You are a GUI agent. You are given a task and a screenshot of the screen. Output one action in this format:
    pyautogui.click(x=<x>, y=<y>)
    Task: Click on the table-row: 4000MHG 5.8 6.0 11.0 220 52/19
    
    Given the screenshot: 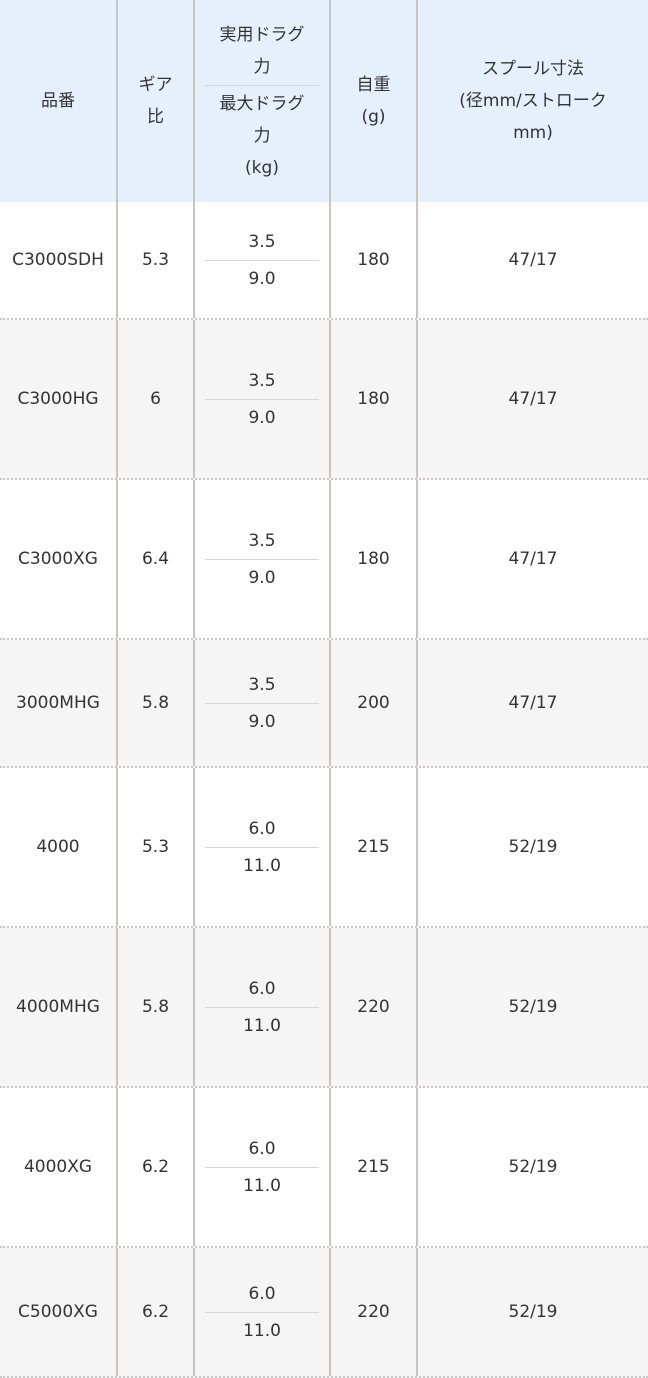 What is the action you would take?
    pyautogui.click(x=324, y=1008)
    